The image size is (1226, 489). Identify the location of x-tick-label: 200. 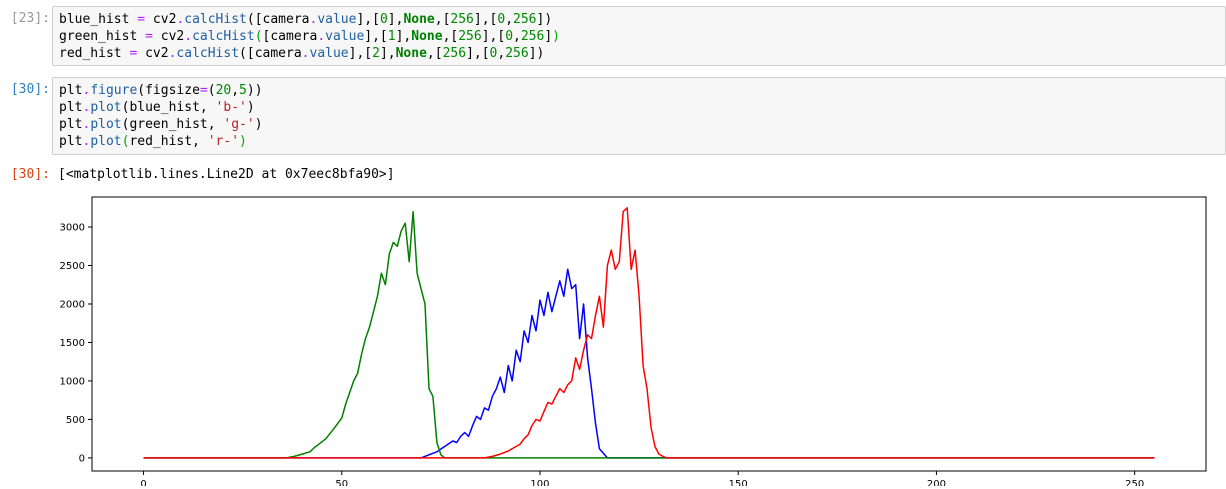
(936, 482).